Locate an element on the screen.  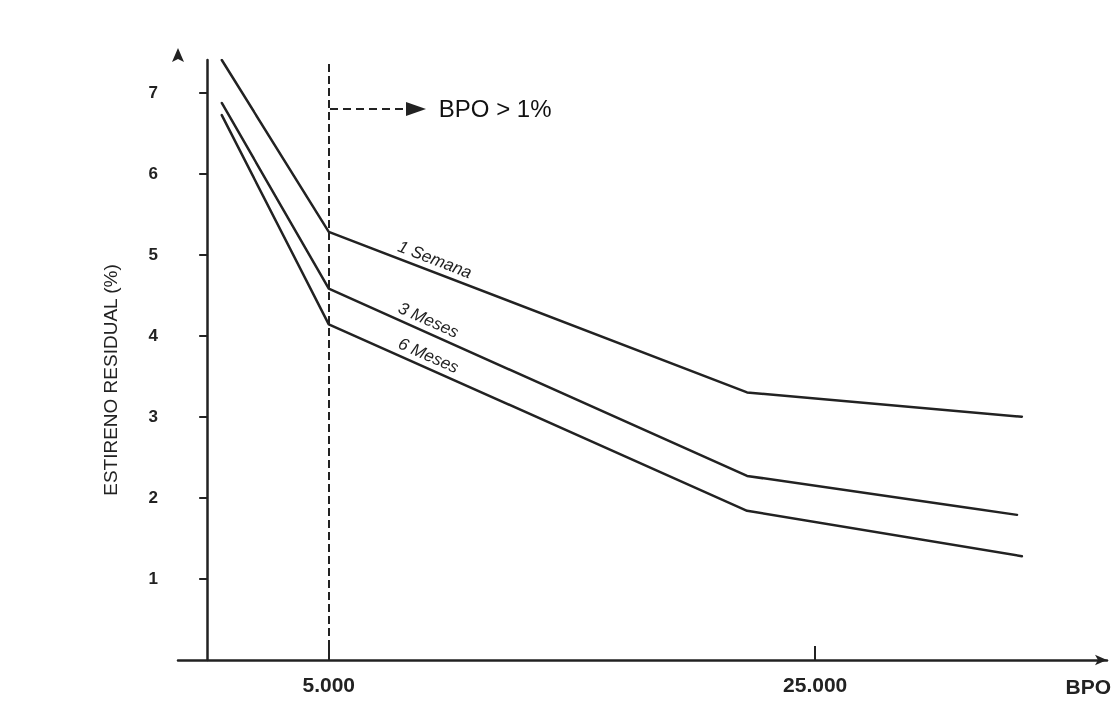
ref-line-label: BPO > 1% is located at coordinates (495, 109).